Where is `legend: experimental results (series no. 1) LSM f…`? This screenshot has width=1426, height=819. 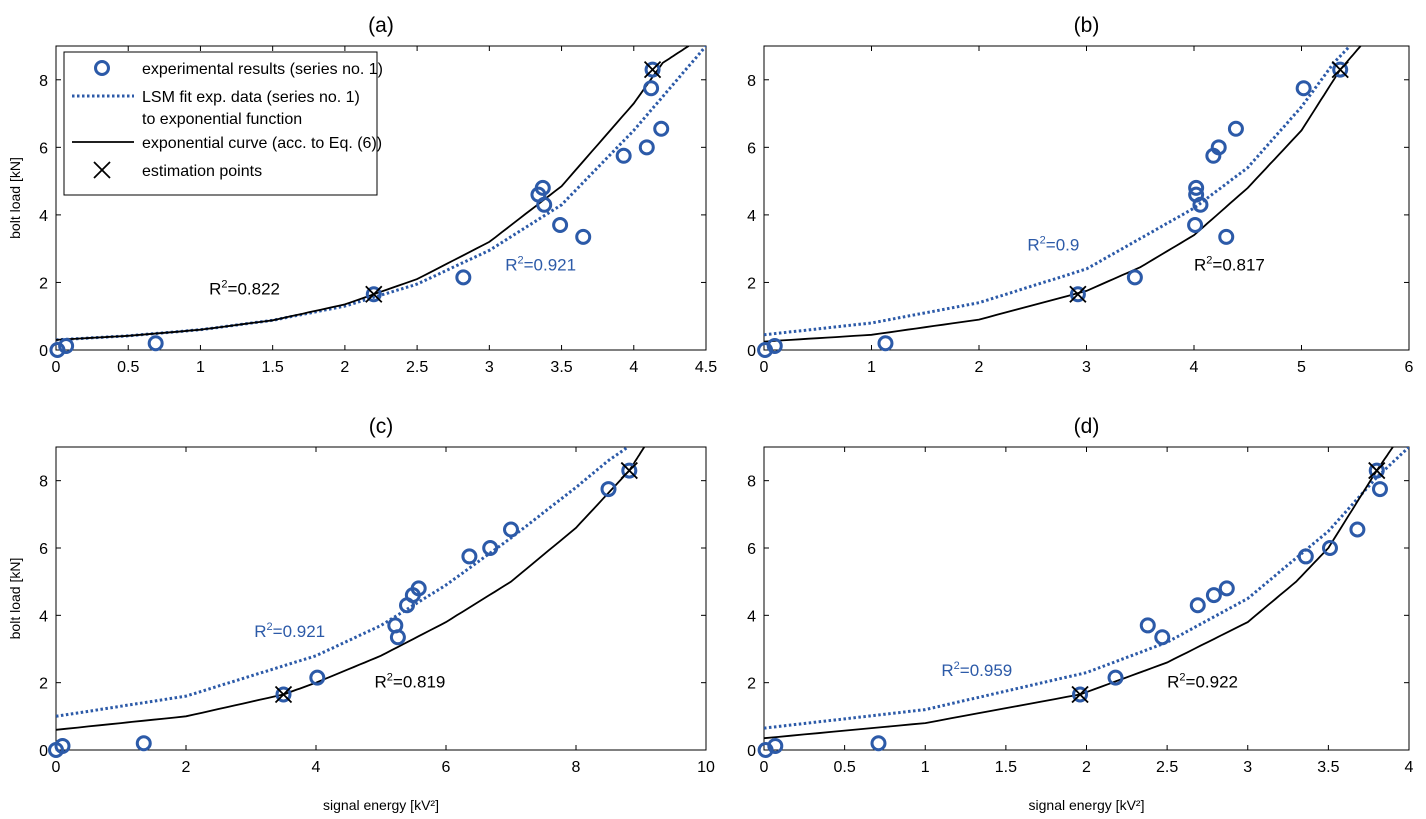 legend: experimental results (series no. 1) LSM f… is located at coordinates (223, 123).